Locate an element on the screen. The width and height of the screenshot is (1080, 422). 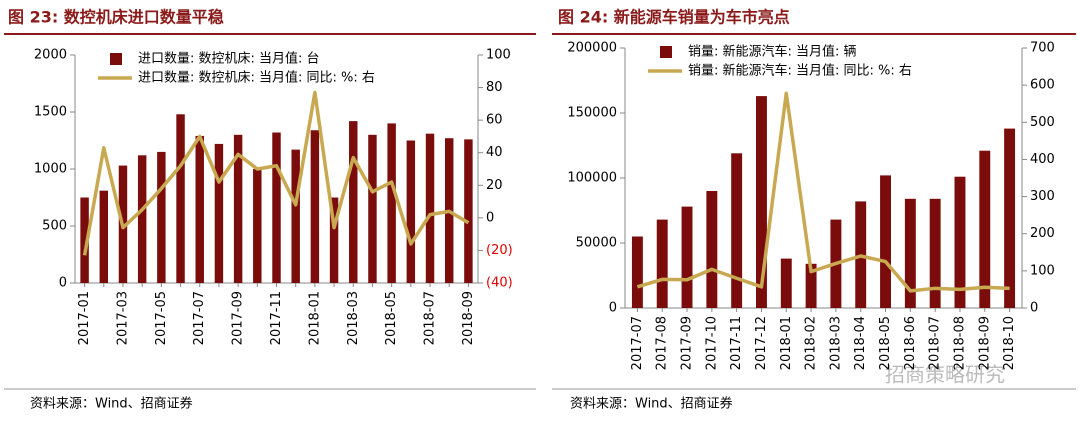
chart-title: 图 23: 数控机床进口数量平稳 is located at coordinates (116, 17).